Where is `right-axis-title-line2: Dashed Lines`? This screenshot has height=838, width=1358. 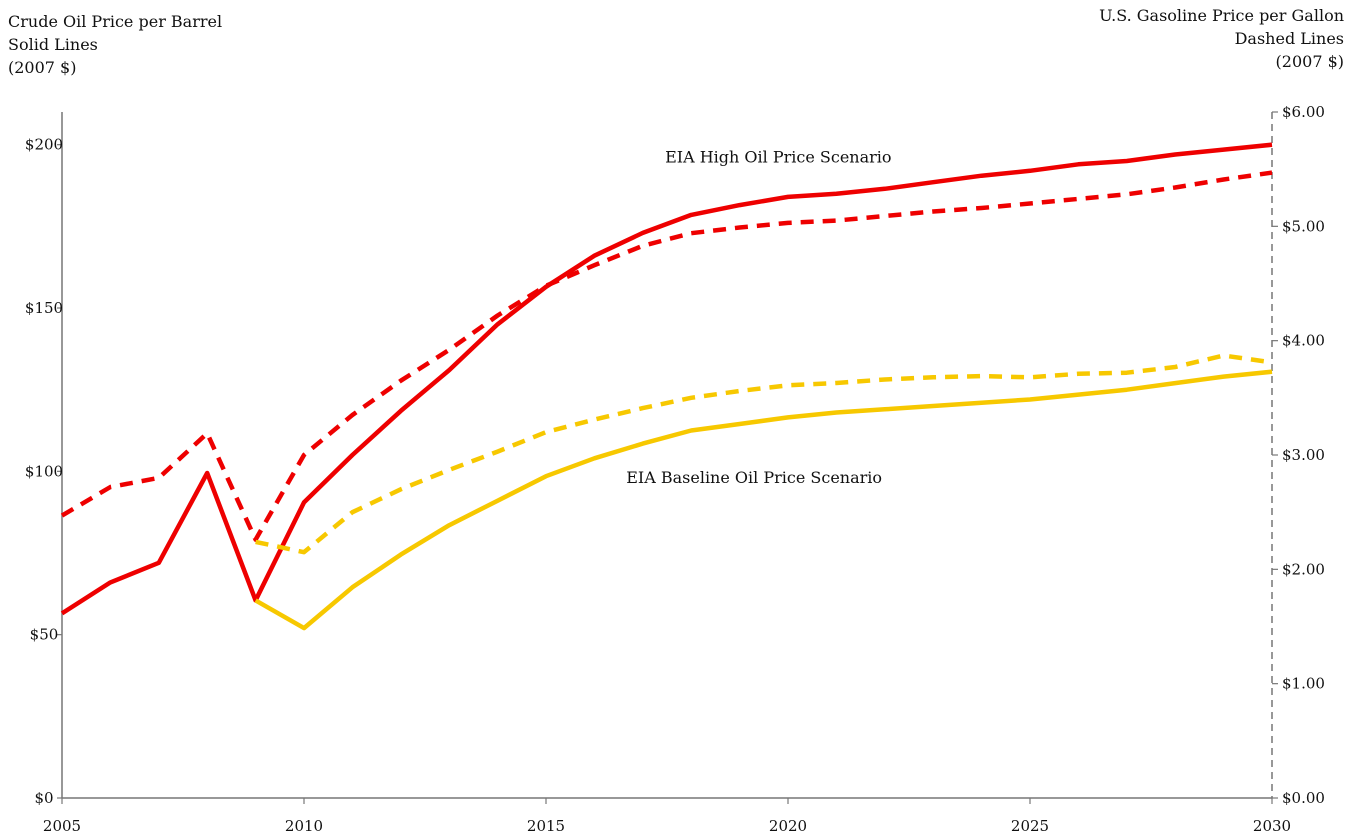 right-axis-title-line2: Dashed Lines is located at coordinates (1289, 38).